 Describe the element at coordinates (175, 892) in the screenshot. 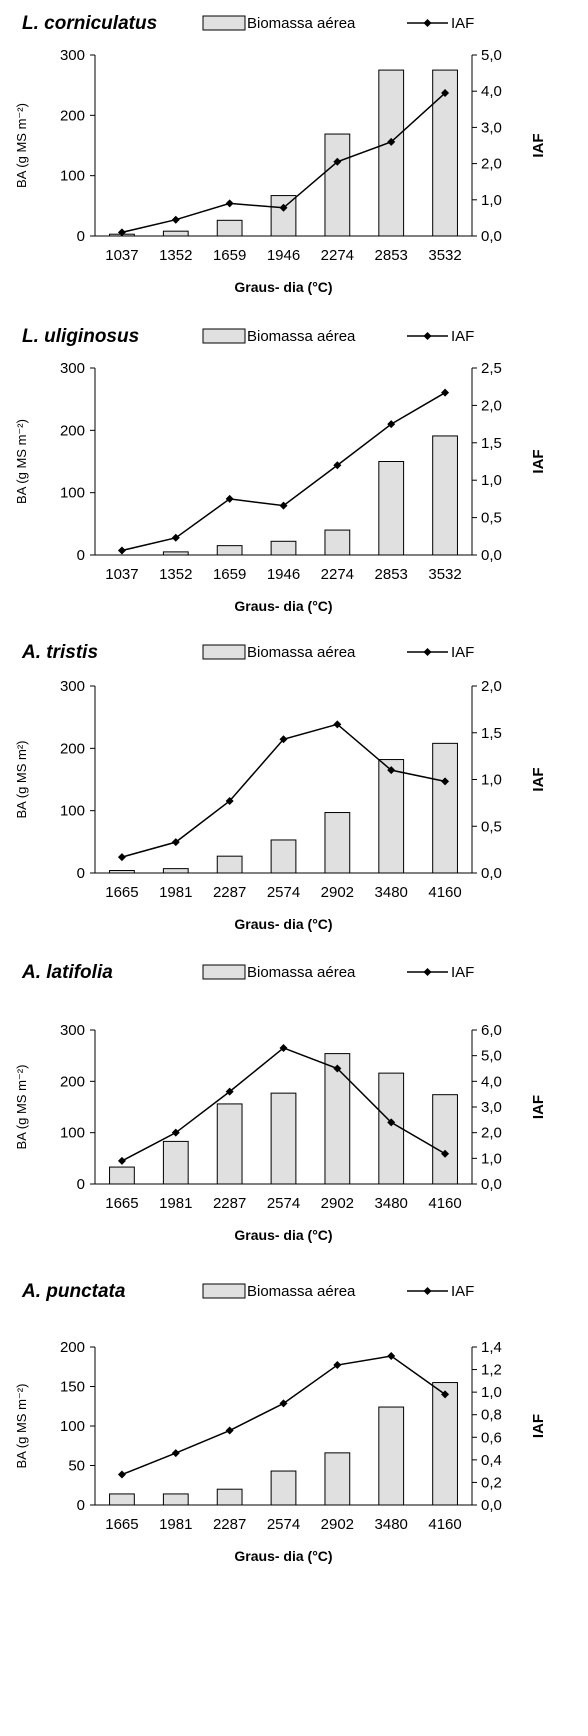

I see `x-tick-label: 1981` at that location.